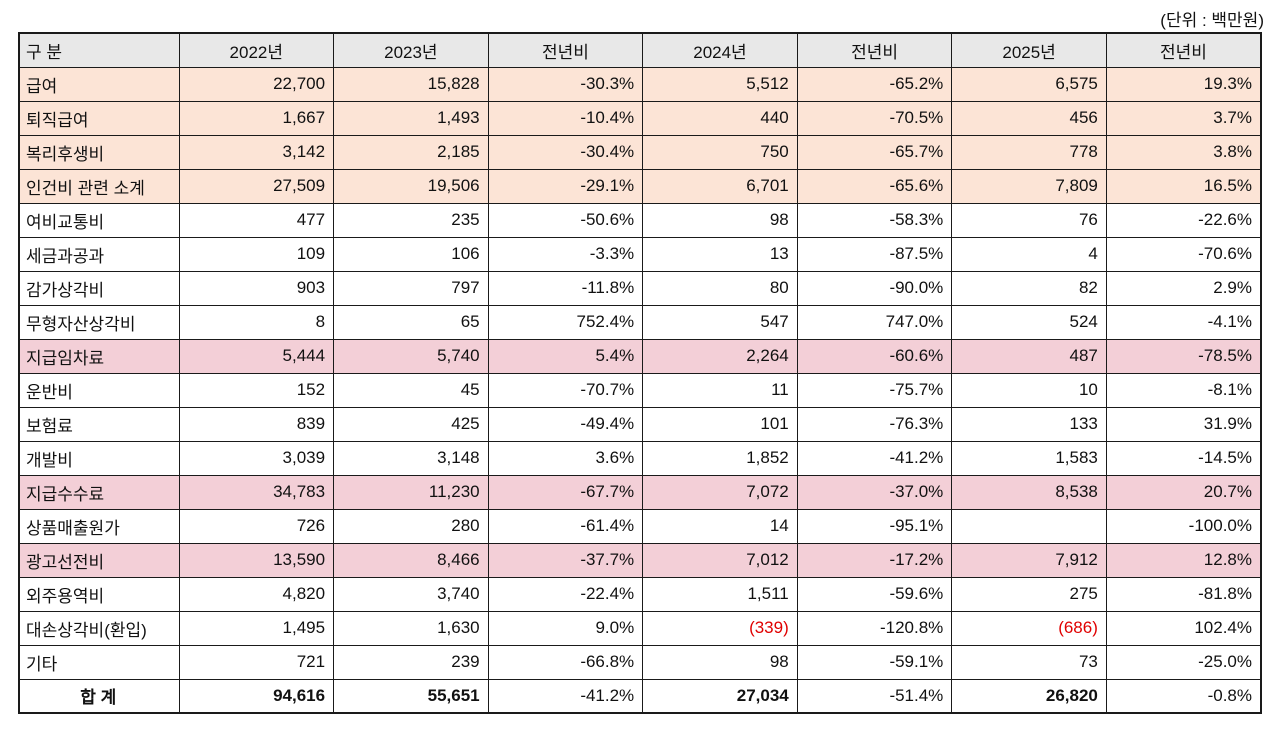 This screenshot has width=1280, height=754. What do you see at coordinates (411, 186) in the screenshot?
I see `amount-cell: 19,506` at bounding box center [411, 186].